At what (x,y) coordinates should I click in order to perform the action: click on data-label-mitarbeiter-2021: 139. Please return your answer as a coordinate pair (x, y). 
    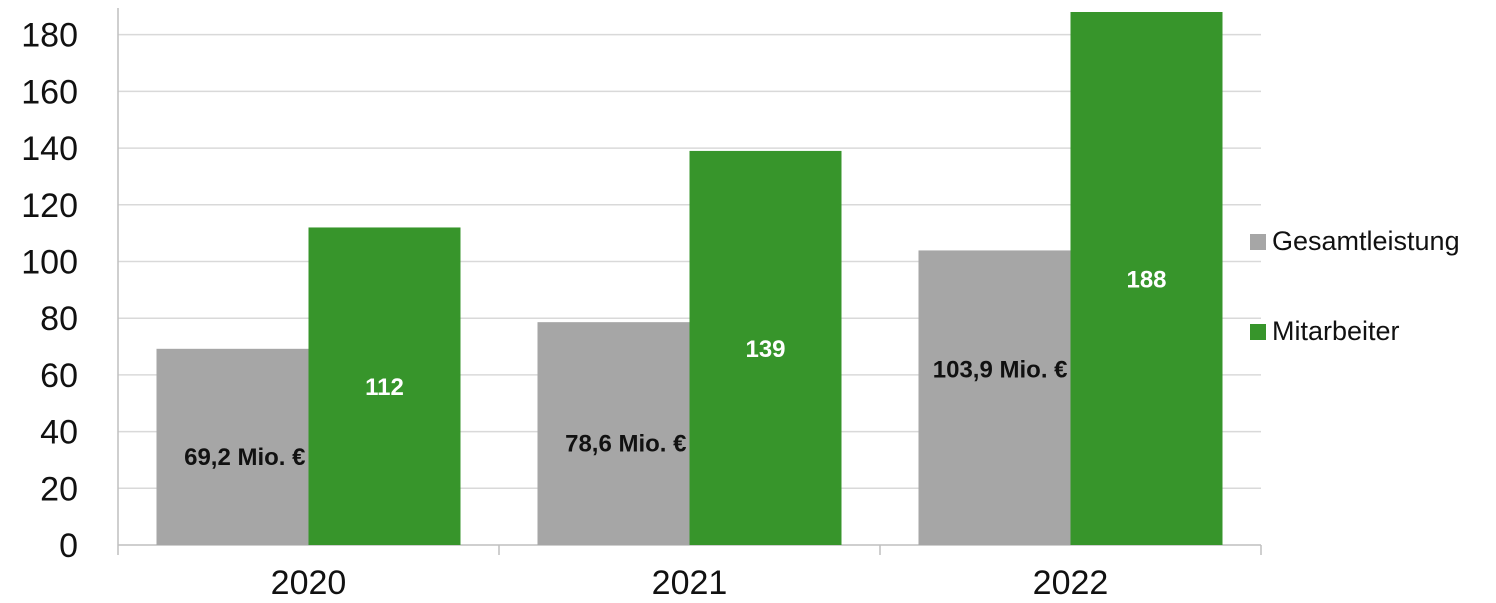
    Looking at the image, I should click on (765, 349).